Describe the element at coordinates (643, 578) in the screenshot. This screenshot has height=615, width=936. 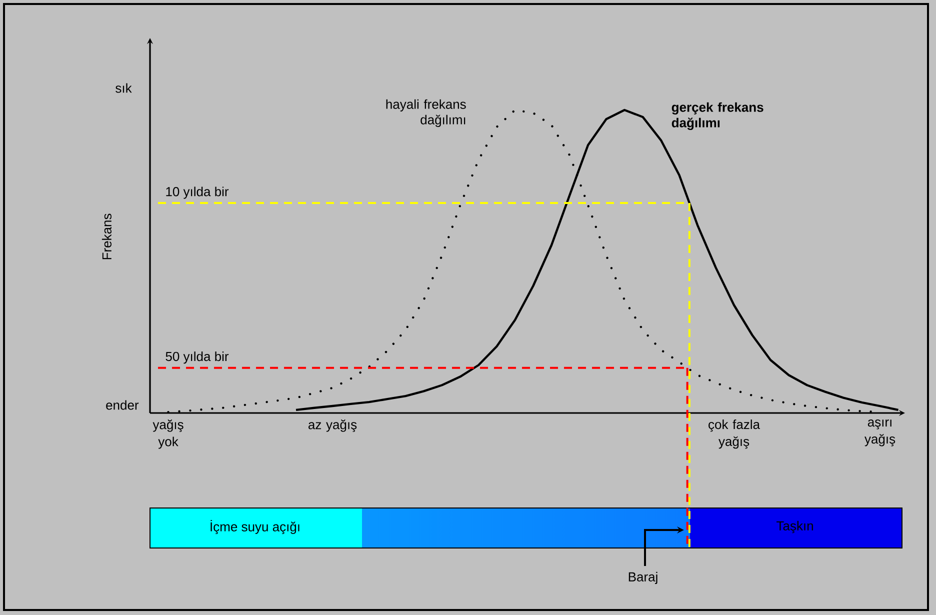
I see `text: Baraj` at that location.